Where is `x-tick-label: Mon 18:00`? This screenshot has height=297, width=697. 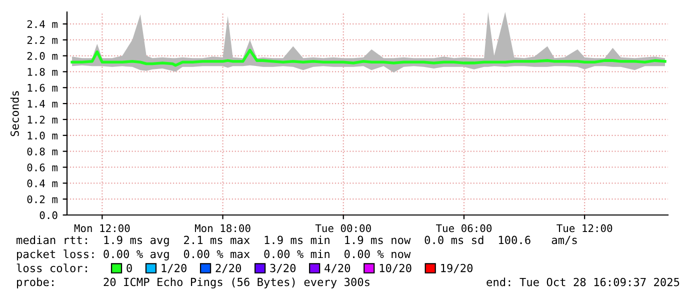 x-tick-label: Mon 18:00 is located at coordinates (222, 228).